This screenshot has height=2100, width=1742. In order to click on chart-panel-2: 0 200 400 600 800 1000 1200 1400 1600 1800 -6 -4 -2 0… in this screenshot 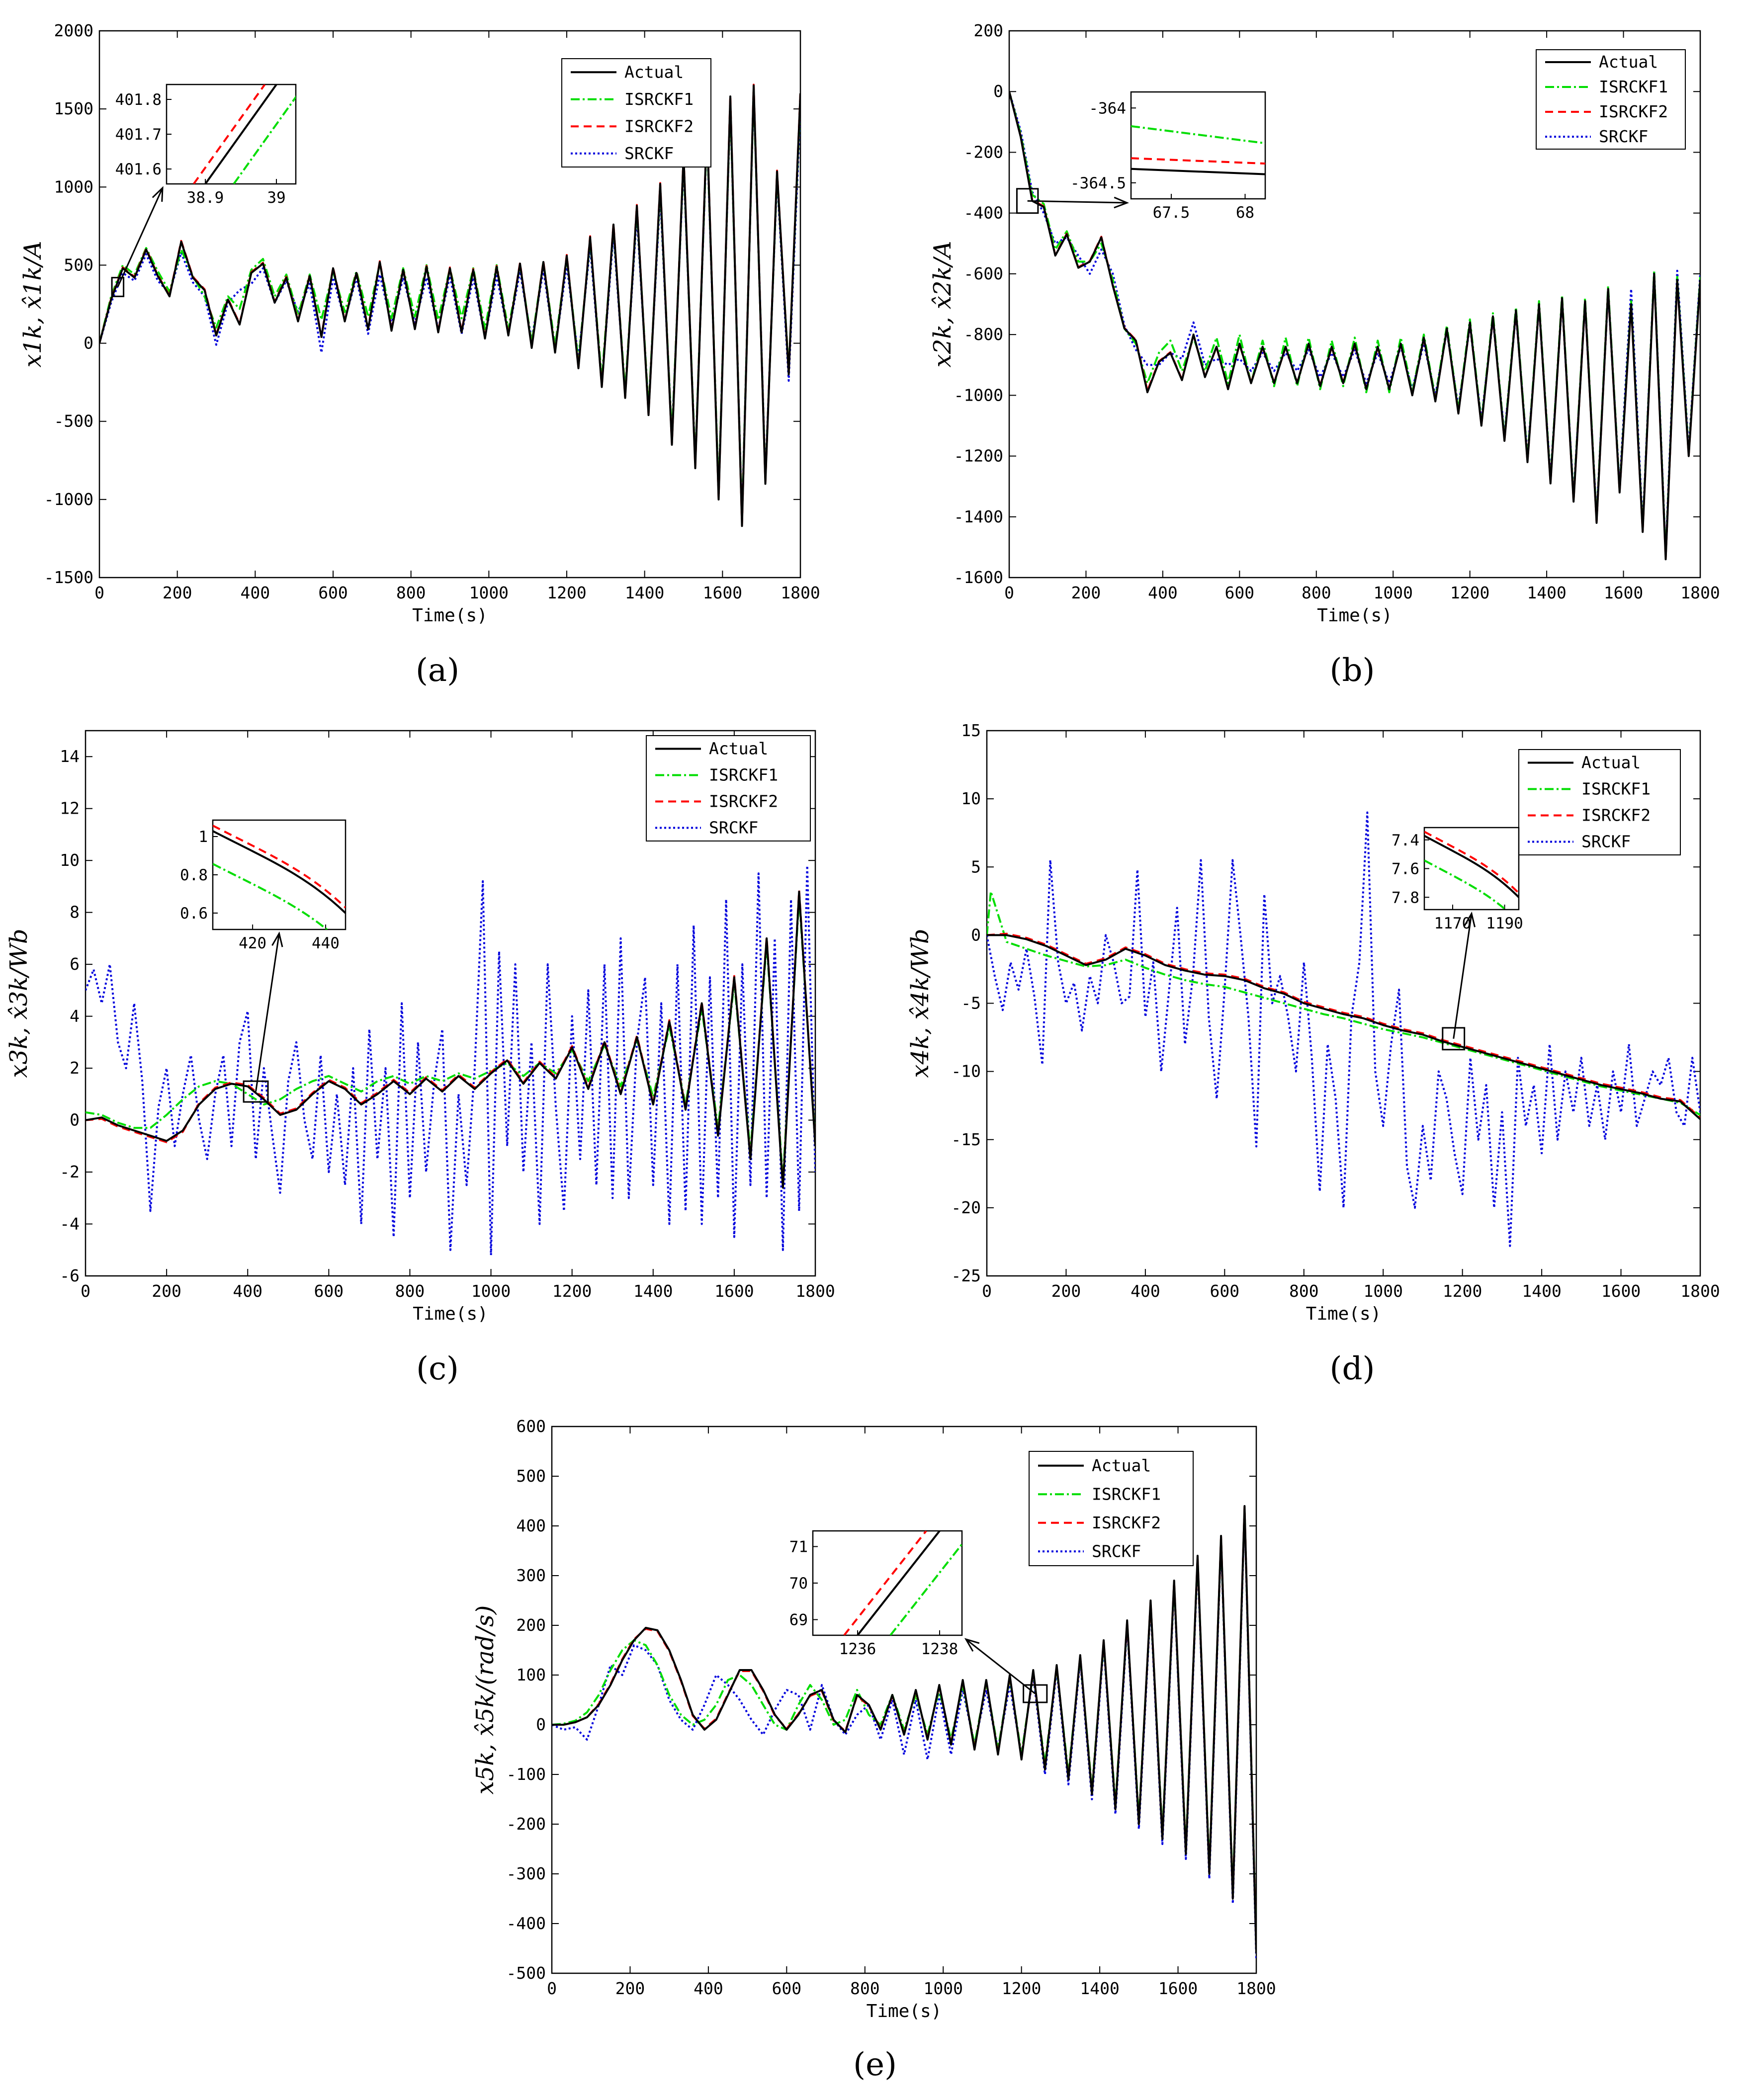, I will do `click(420, 1058)`.